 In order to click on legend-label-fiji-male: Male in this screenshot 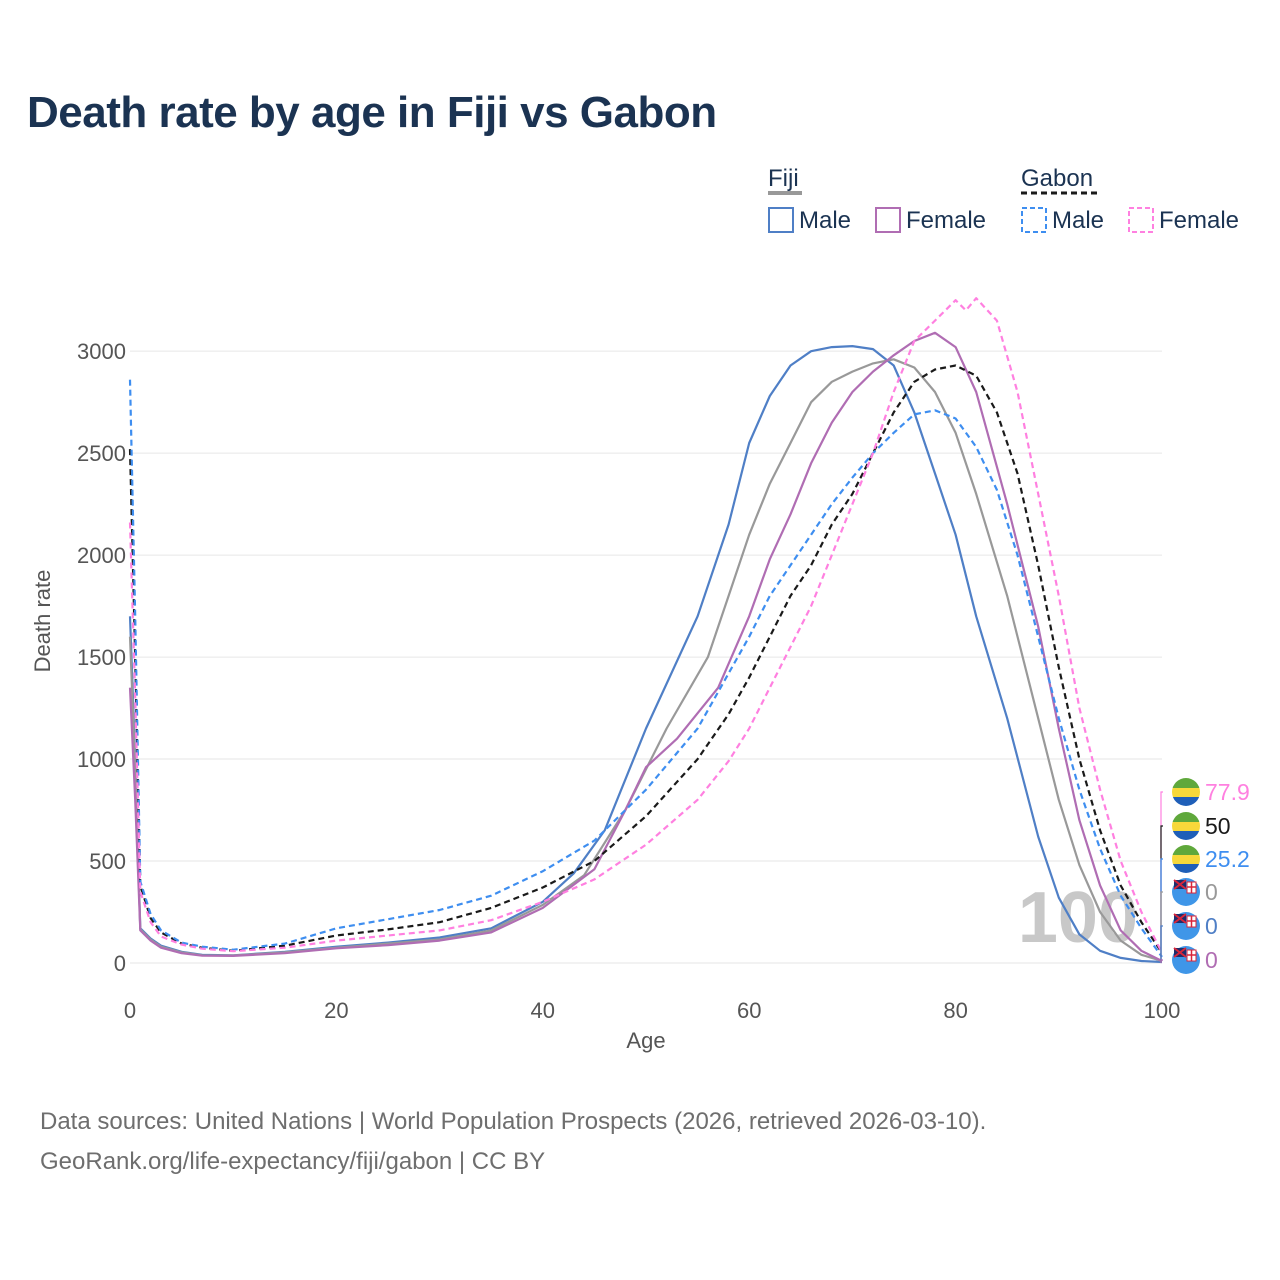, I will do `click(825, 220)`.